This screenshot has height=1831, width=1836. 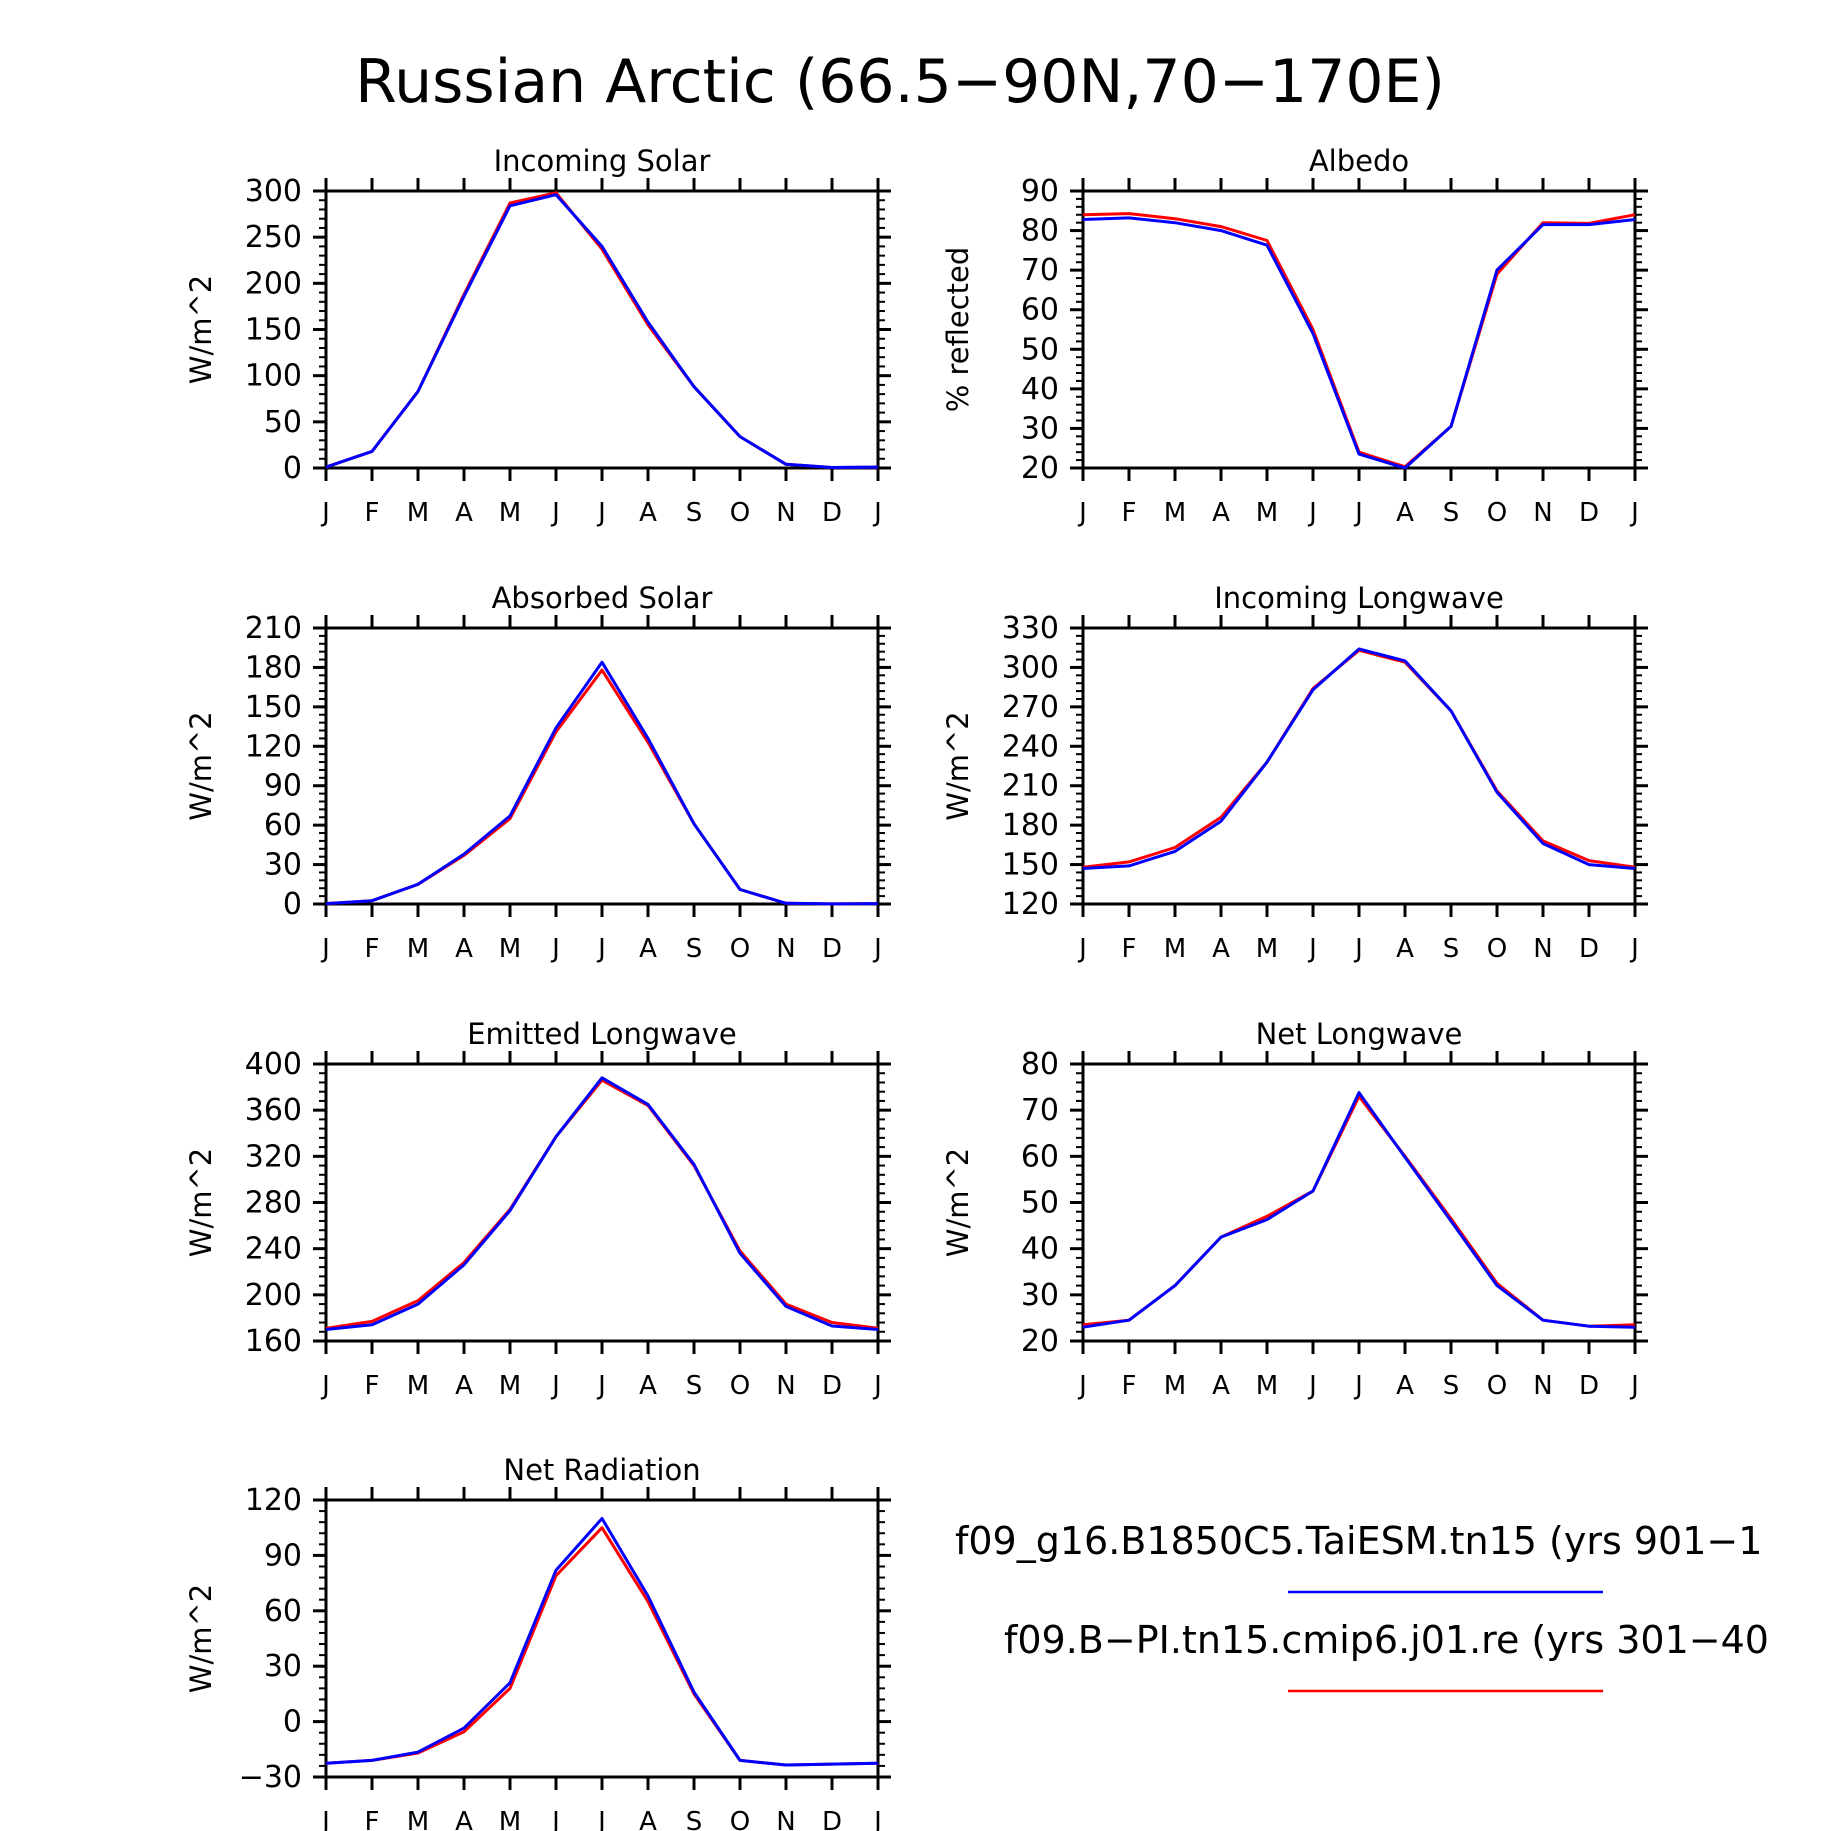 I want to click on y-tick-label: 360, so click(x=273, y=1110).